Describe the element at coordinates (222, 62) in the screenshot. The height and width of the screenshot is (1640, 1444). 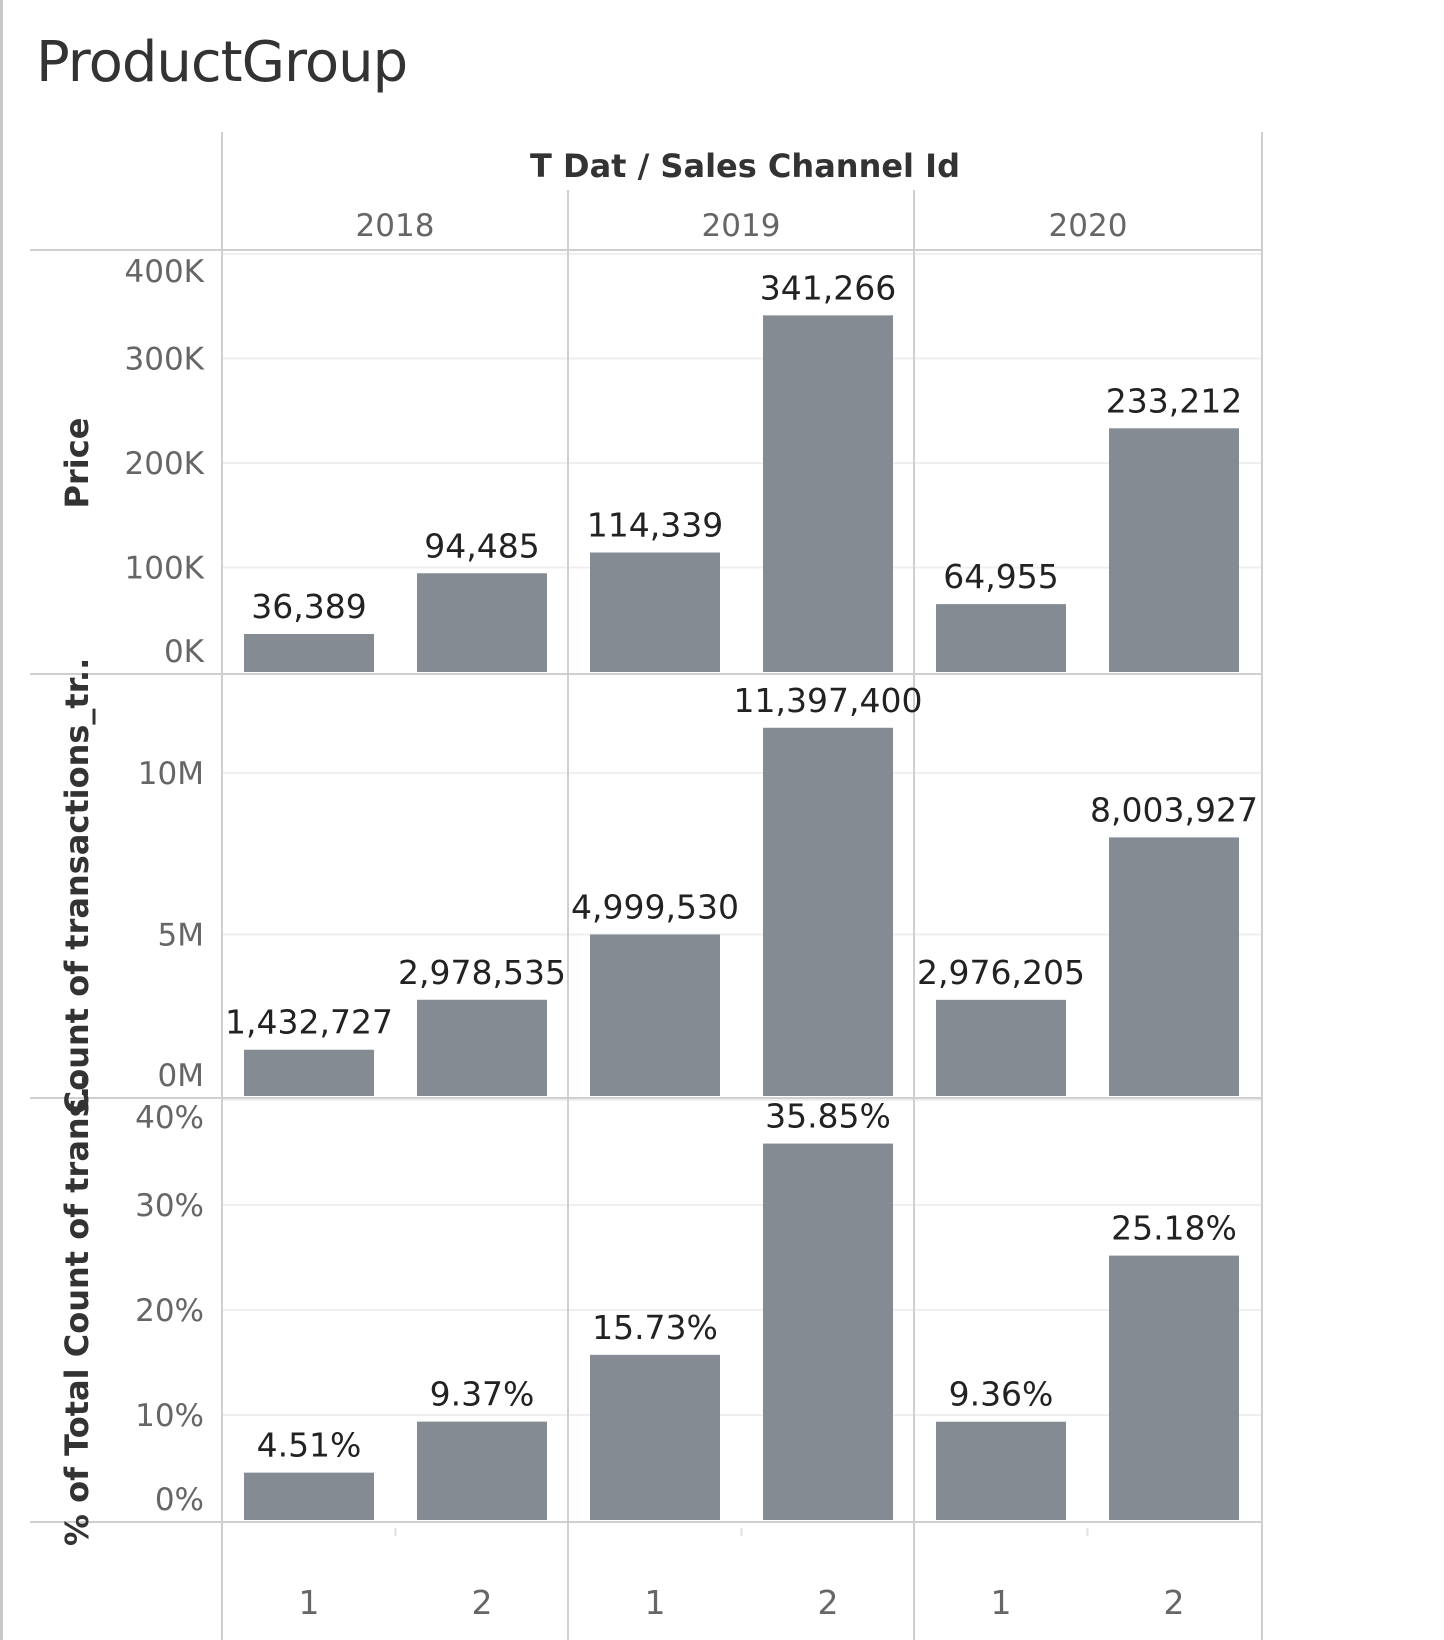
I see `page-title: ProductGroup` at that location.